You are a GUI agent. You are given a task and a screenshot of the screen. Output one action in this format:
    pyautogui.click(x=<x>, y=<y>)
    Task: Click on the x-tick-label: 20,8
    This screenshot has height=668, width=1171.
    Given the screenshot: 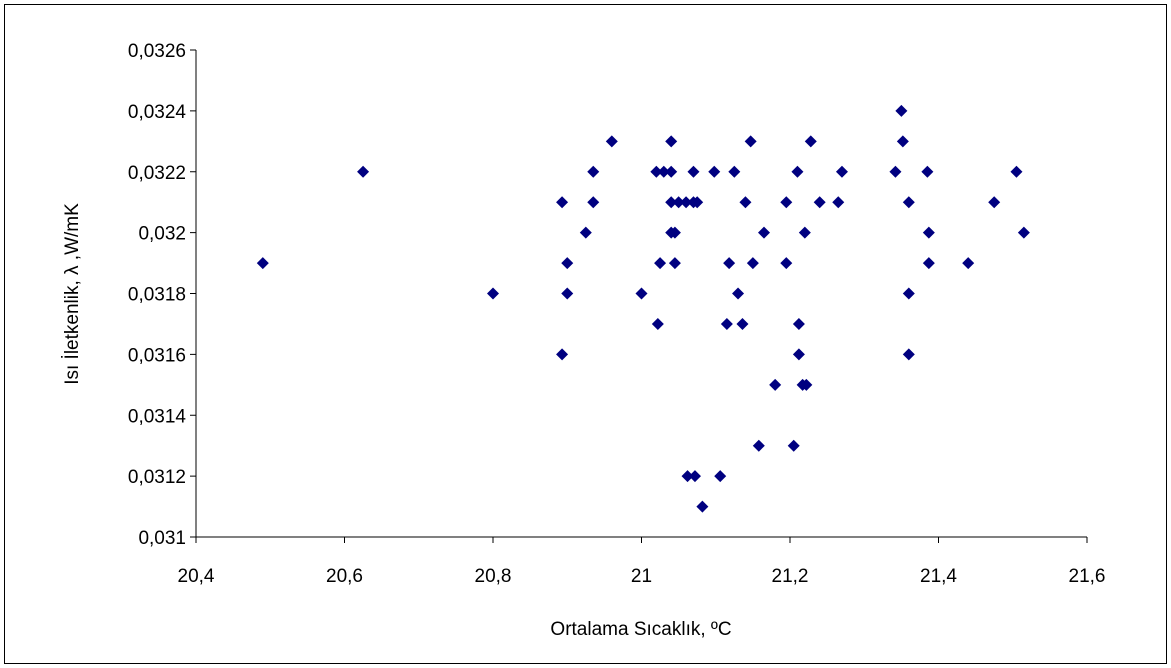 What is the action you would take?
    pyautogui.click(x=493, y=576)
    